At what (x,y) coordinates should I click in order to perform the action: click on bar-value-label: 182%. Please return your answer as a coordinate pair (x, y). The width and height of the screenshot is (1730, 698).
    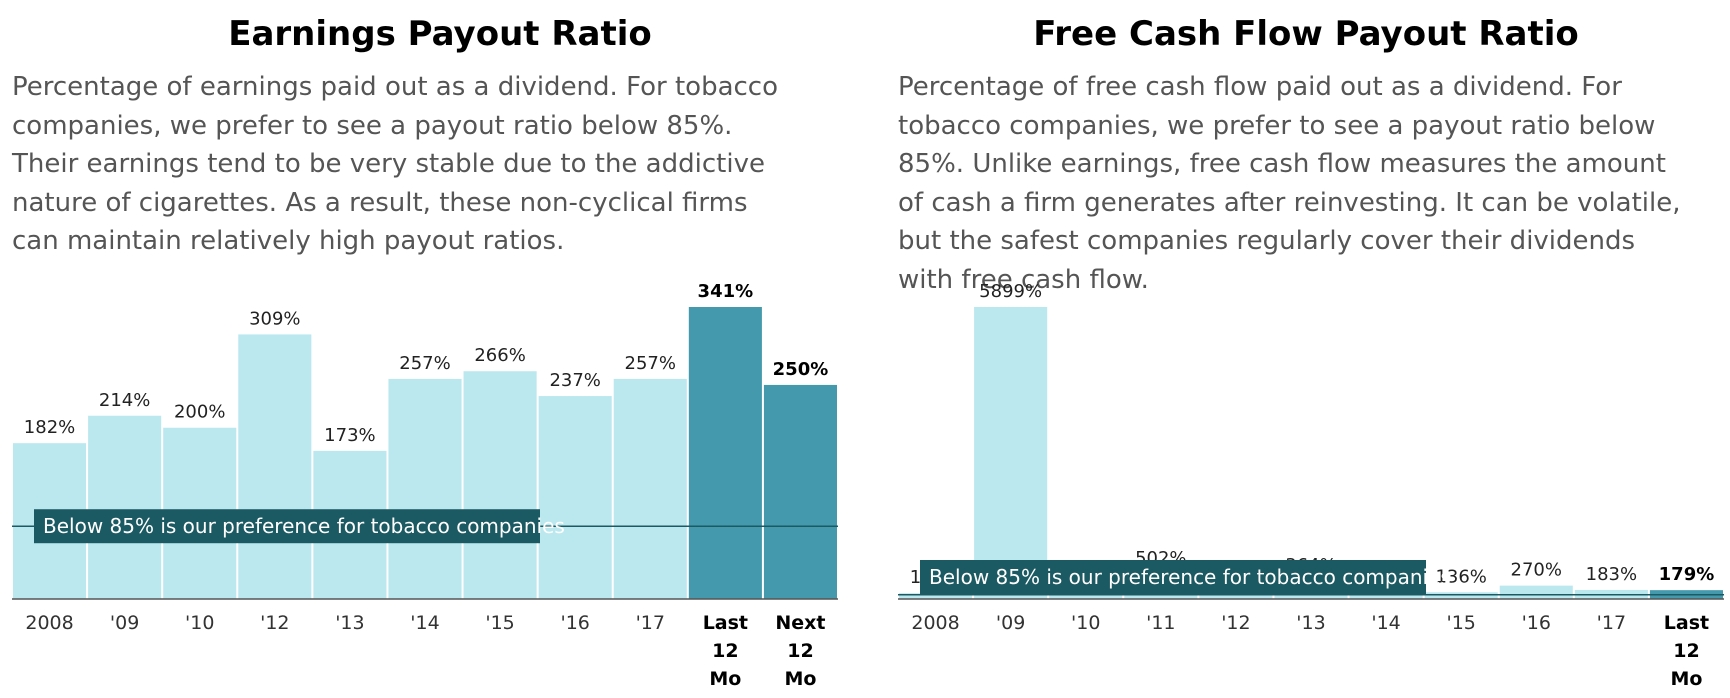
    Looking at the image, I should click on (49, 427).